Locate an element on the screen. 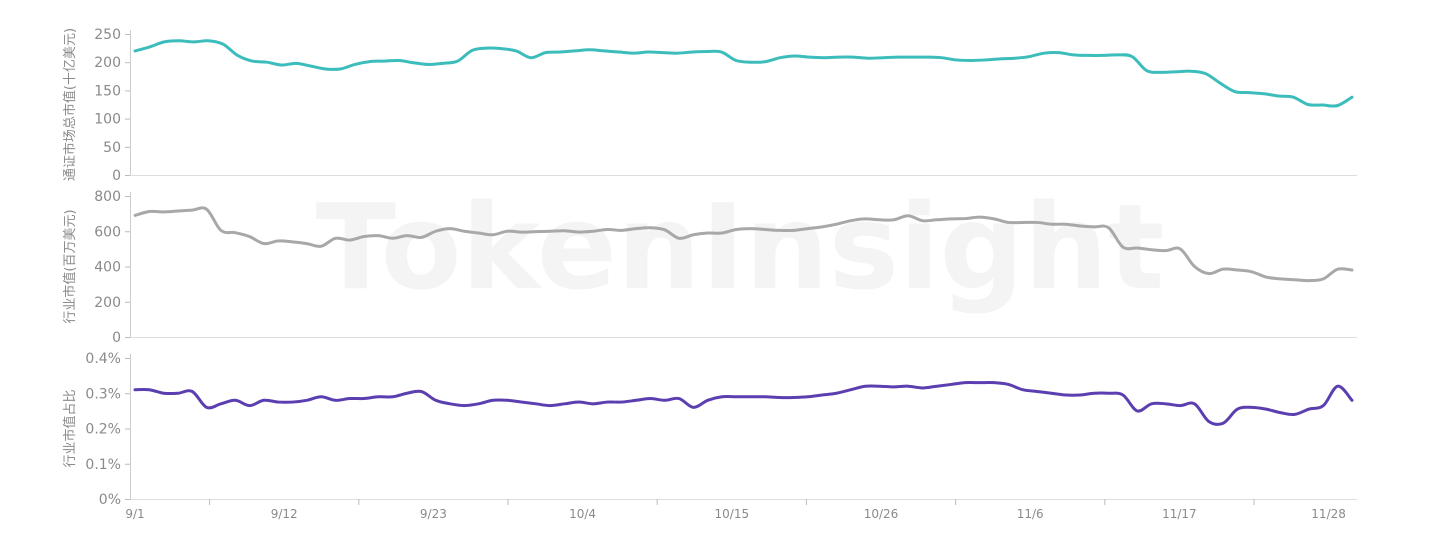 The image size is (1455, 554). y-tick-label: 400 is located at coordinates (107, 268).